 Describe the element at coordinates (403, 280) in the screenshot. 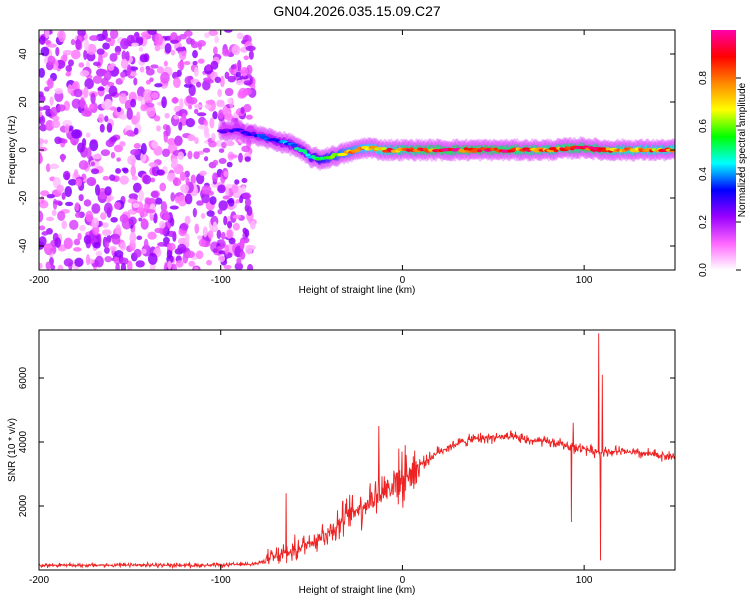

I see `x-tick-label: 0` at that location.